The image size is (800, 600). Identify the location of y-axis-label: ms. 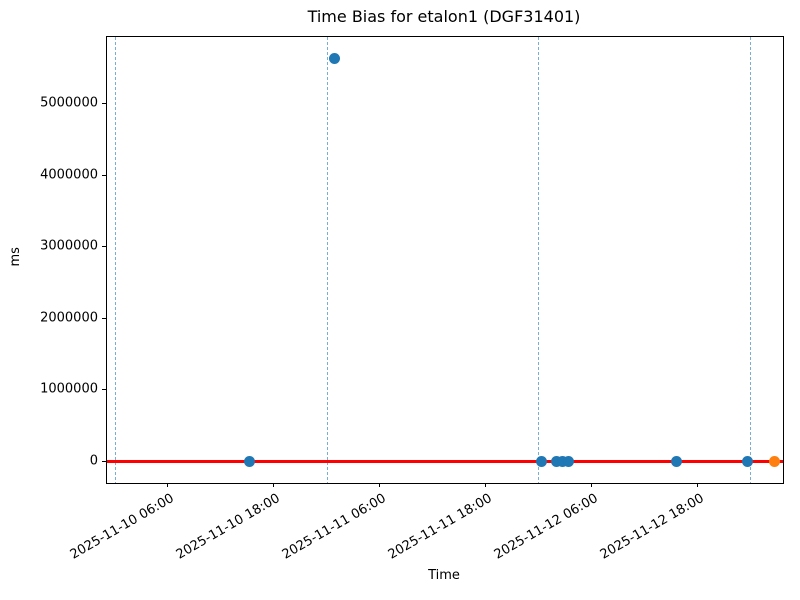
(16, 257).